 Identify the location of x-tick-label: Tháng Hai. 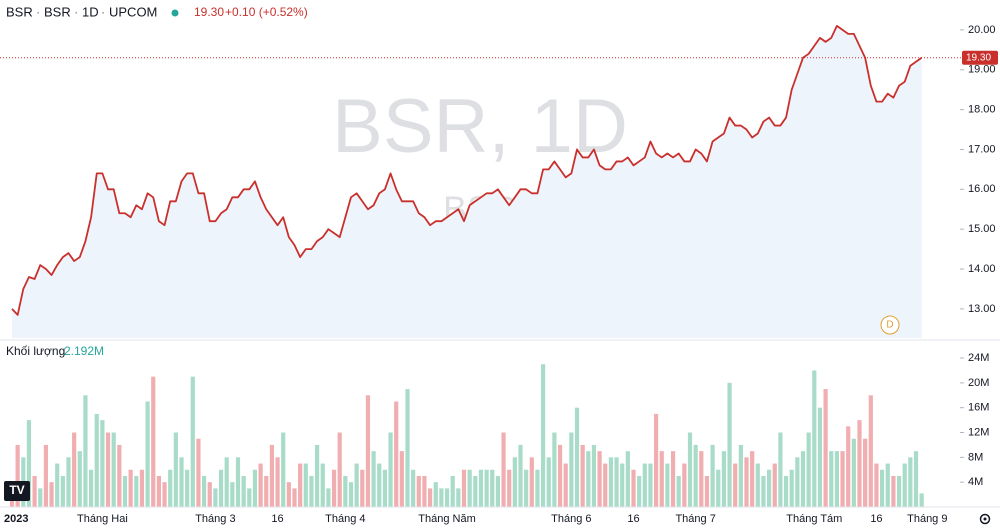
(102, 519).